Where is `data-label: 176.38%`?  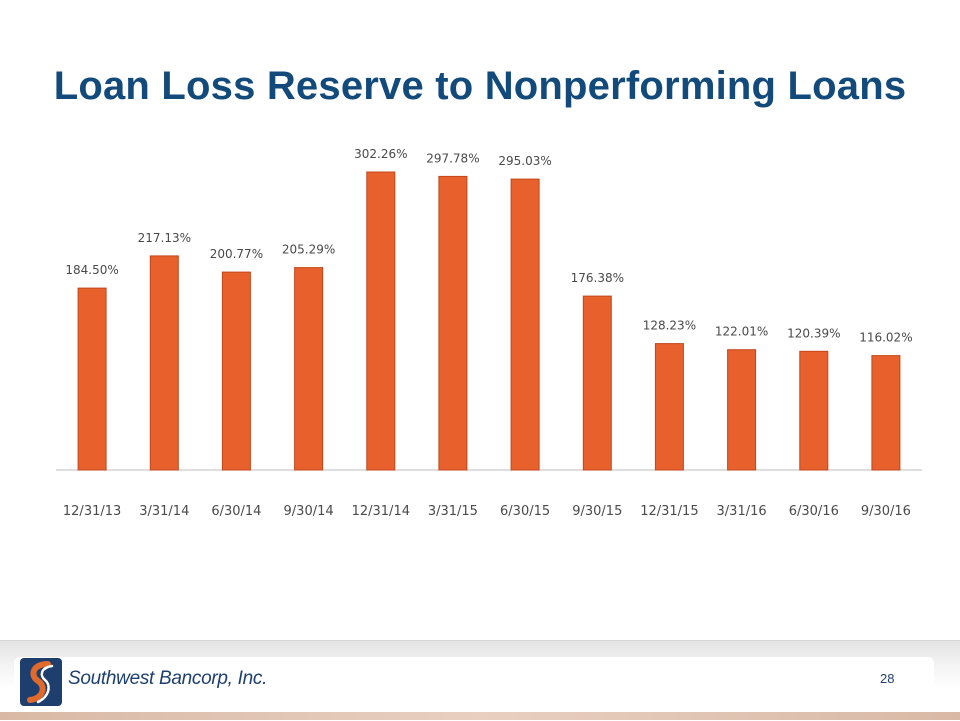
data-label: 176.38% is located at coordinates (597, 278).